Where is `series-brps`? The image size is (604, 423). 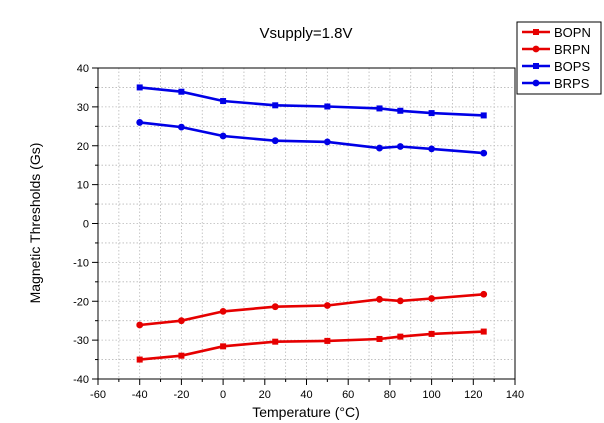 series-brps is located at coordinates (312, 138).